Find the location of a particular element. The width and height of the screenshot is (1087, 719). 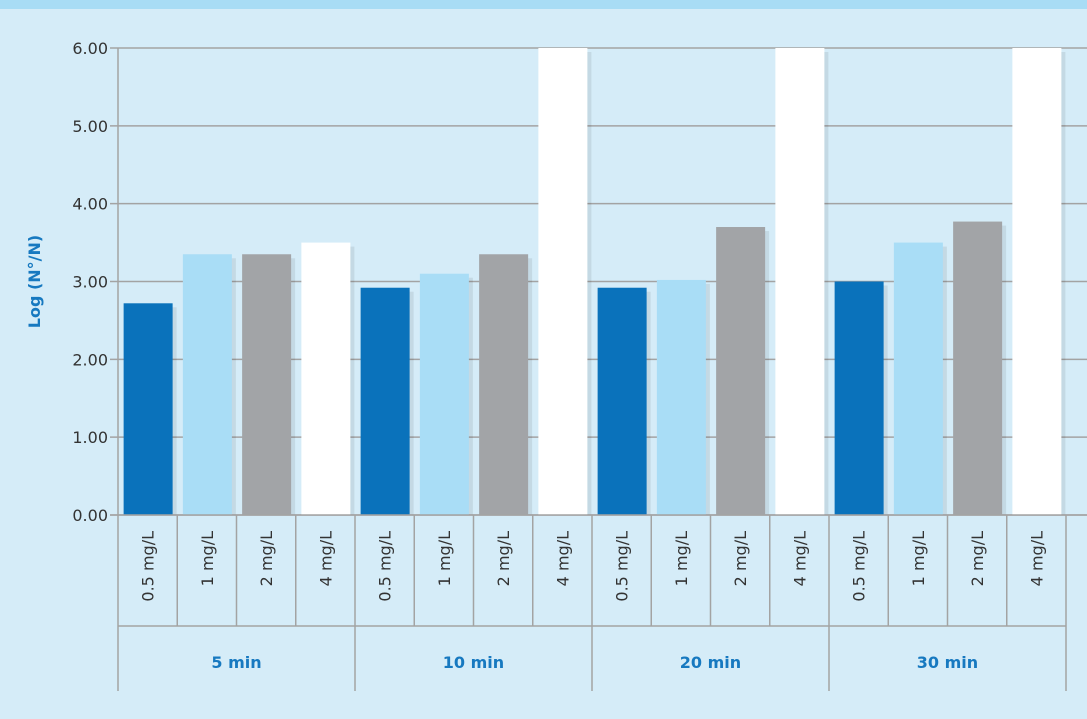

group-label: 10 min is located at coordinates (473, 662).